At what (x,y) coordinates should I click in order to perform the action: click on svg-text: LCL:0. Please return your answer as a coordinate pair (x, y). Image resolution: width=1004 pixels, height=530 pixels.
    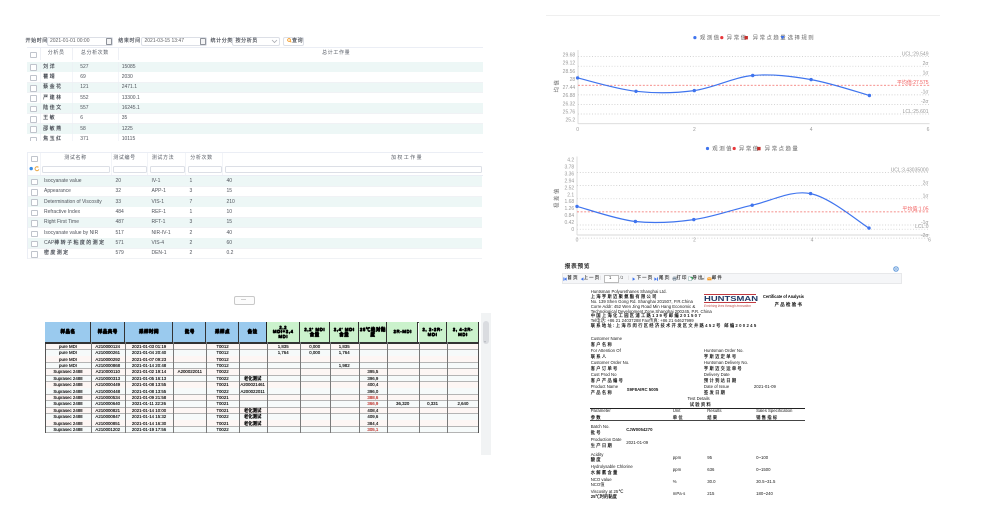
    Looking at the image, I should click on (922, 227).